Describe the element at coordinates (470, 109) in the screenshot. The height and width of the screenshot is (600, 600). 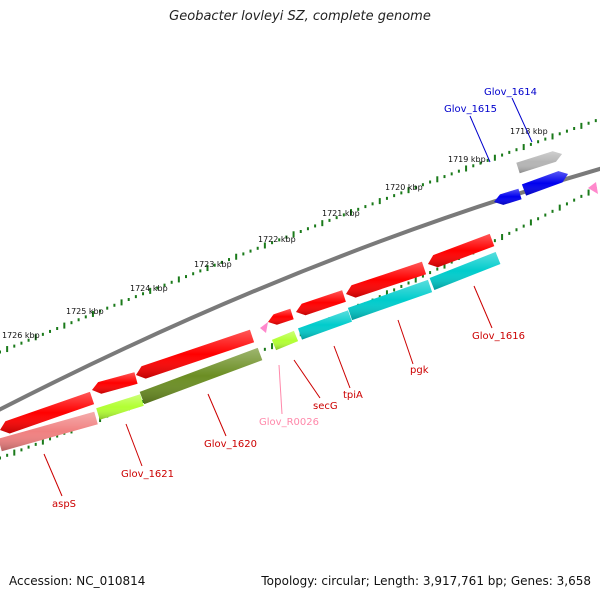
I see `gene-label: Glov_1615` at that location.